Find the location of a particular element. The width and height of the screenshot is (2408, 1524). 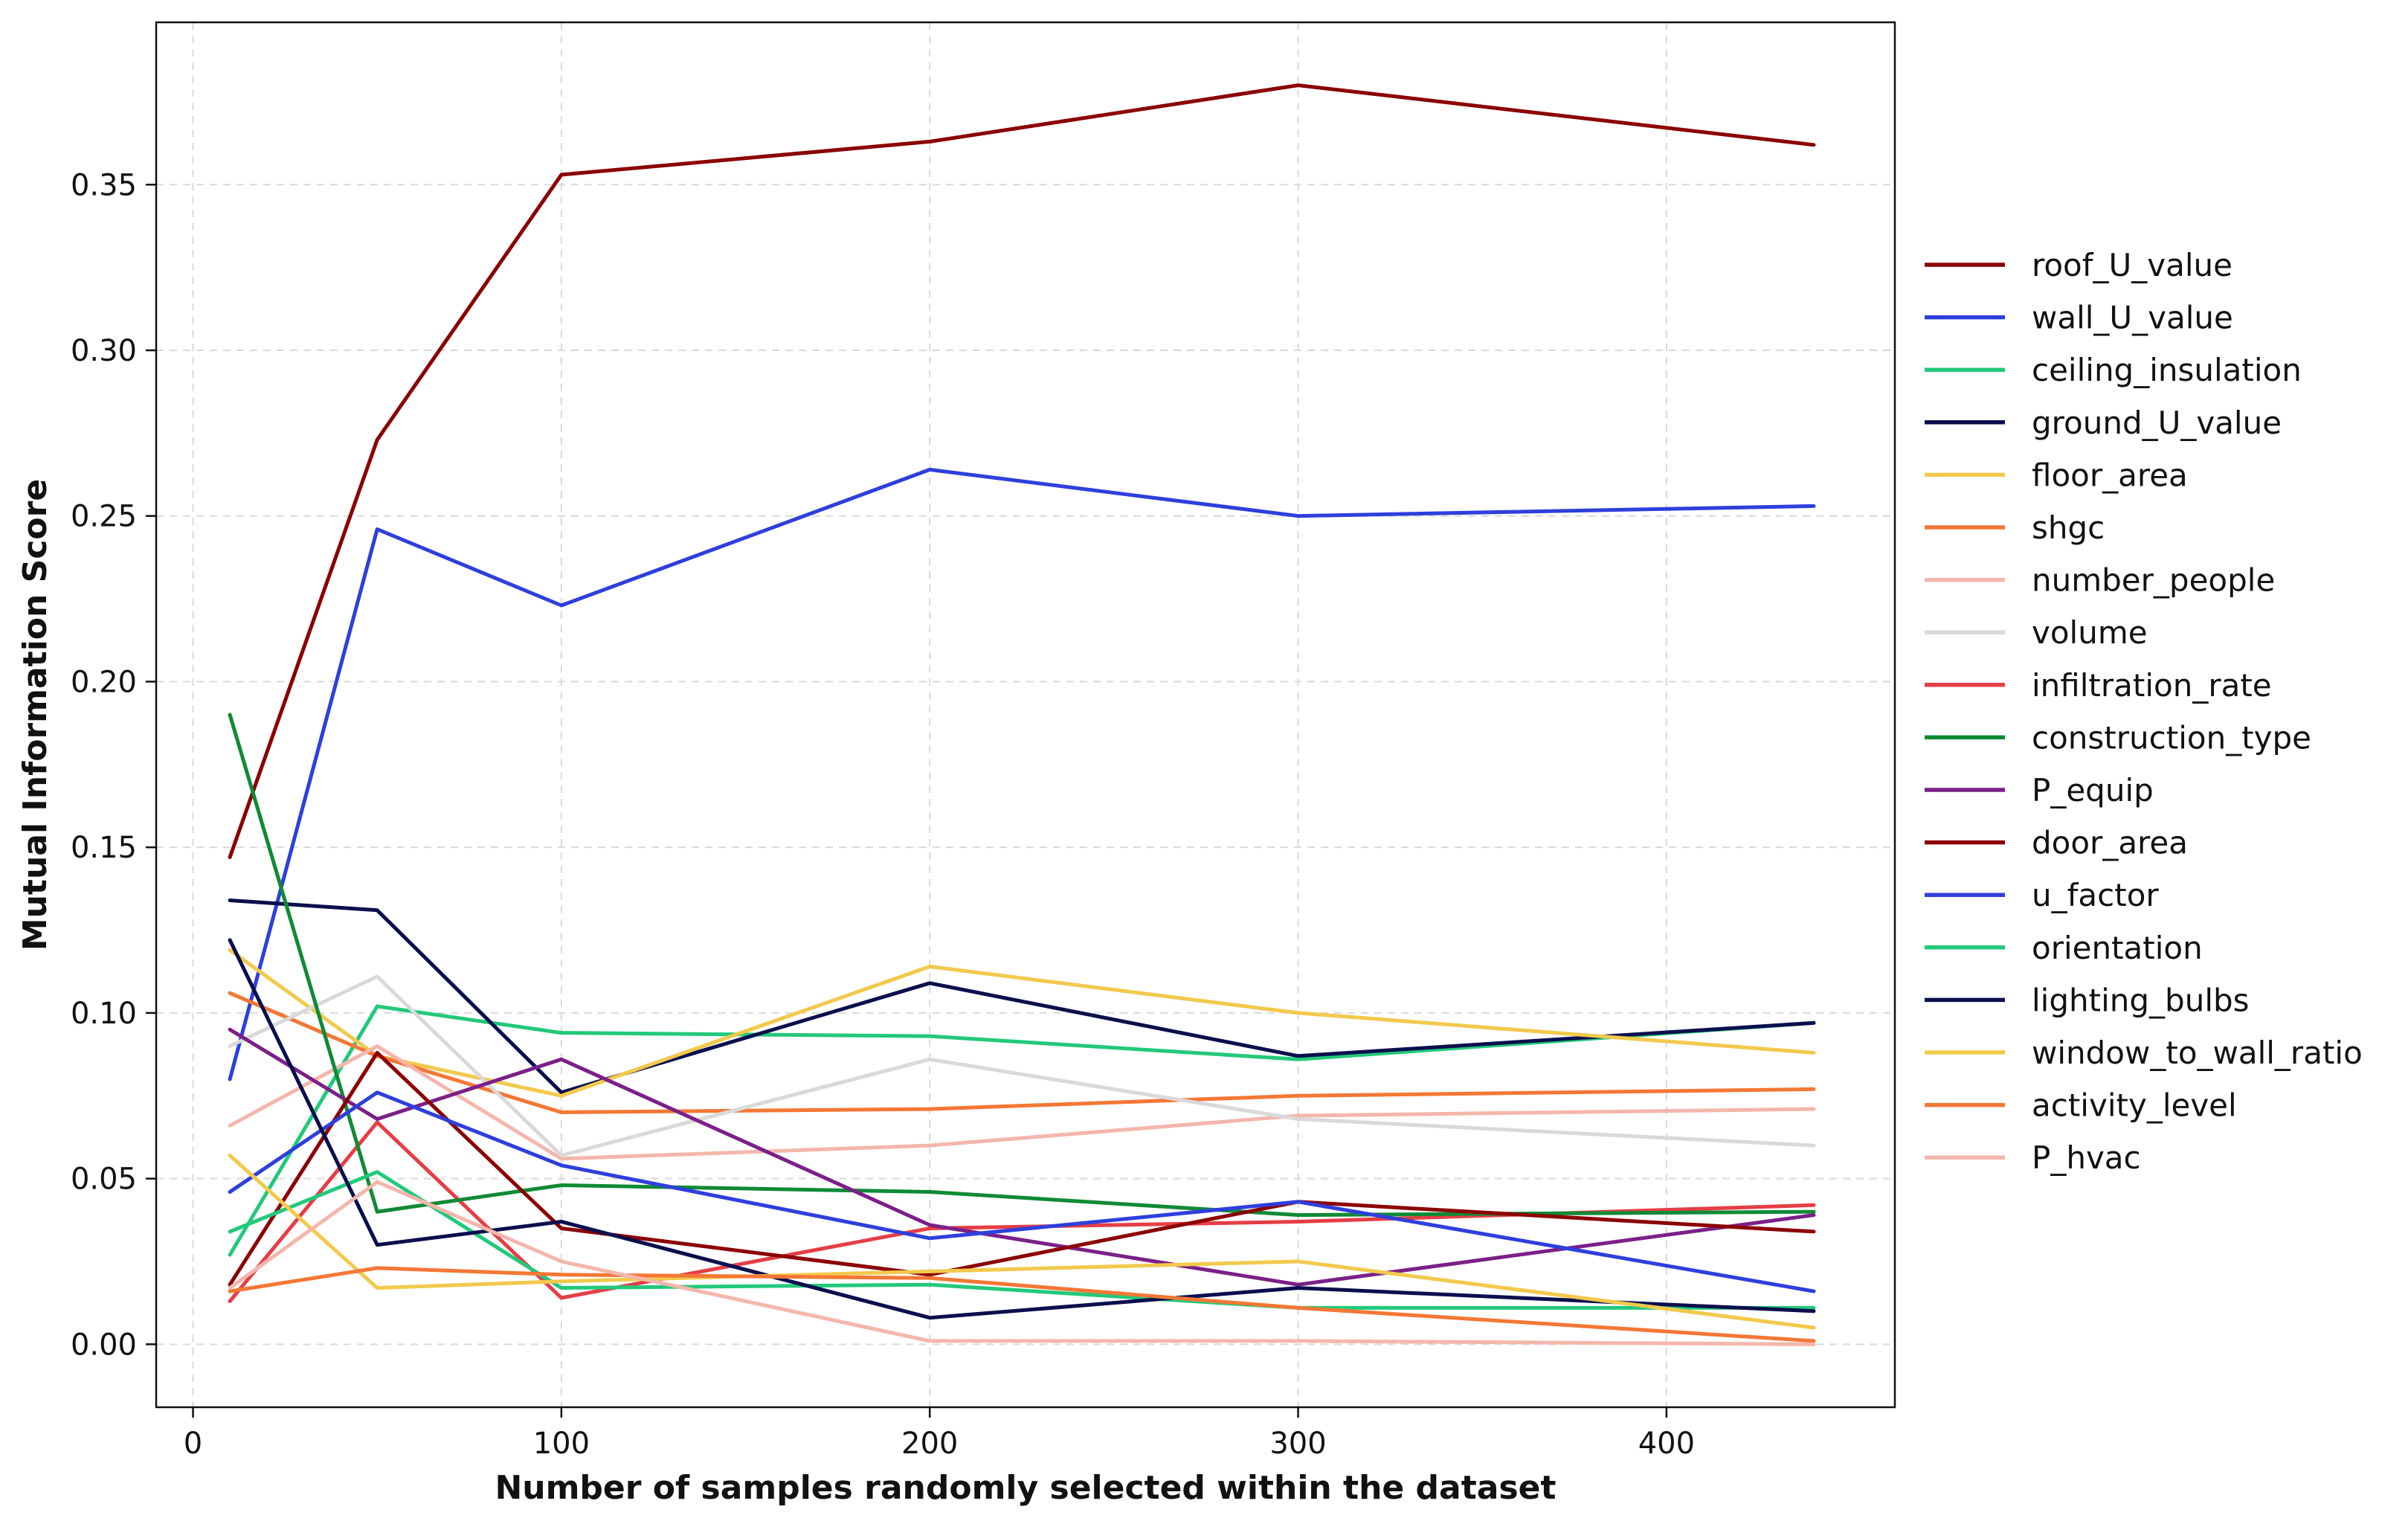

legend-item: orientation is located at coordinates (2064, 948).